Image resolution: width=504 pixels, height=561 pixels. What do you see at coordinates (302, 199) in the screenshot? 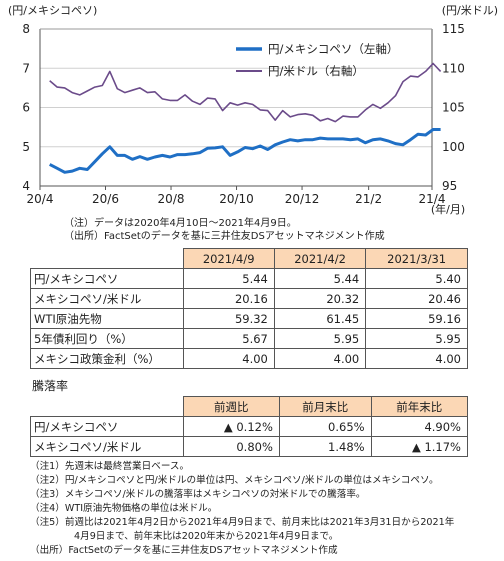
I see `x-tick-label: 20/12` at bounding box center [302, 199].